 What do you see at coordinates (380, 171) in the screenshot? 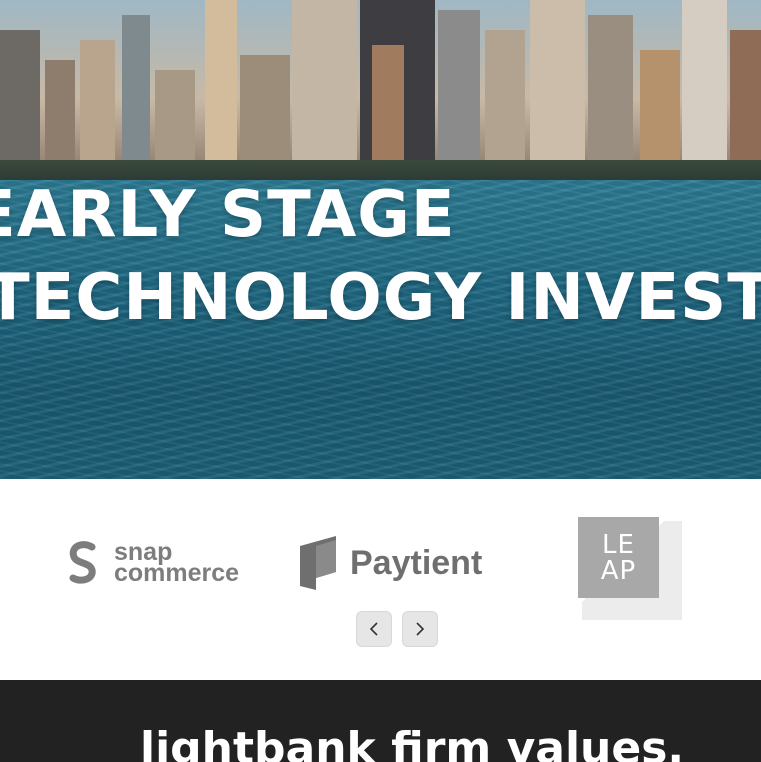
I see `shoreline` at bounding box center [380, 171].